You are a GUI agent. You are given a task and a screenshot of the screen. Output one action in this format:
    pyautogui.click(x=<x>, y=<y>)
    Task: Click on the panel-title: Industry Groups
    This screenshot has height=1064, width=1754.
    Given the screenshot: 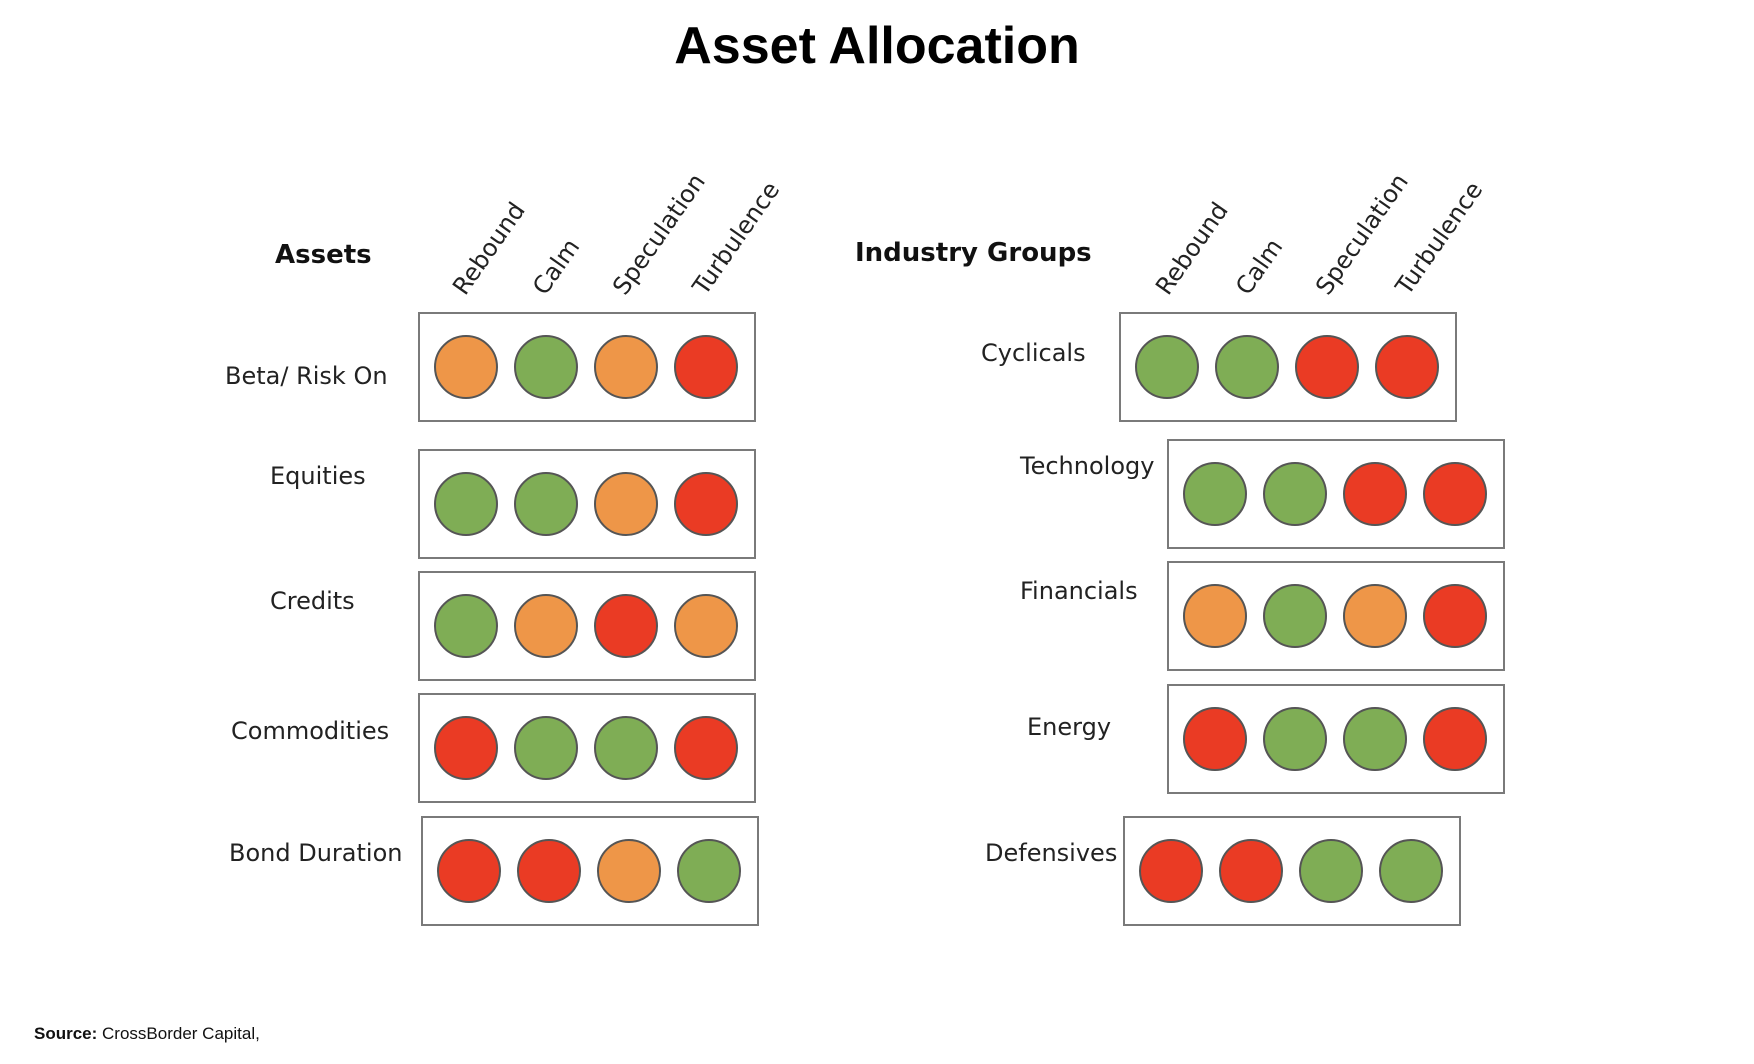 What is the action you would take?
    pyautogui.click(x=973, y=253)
    